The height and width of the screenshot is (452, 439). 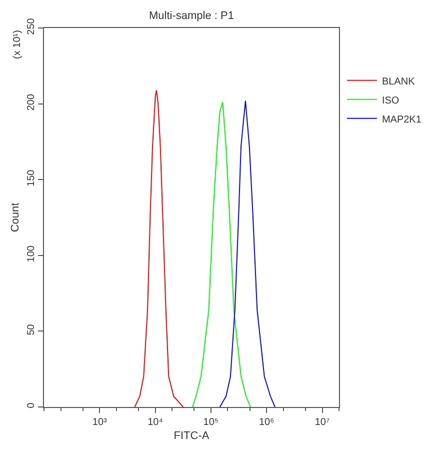 I want to click on y-tick-label: 250, so click(x=31, y=26).